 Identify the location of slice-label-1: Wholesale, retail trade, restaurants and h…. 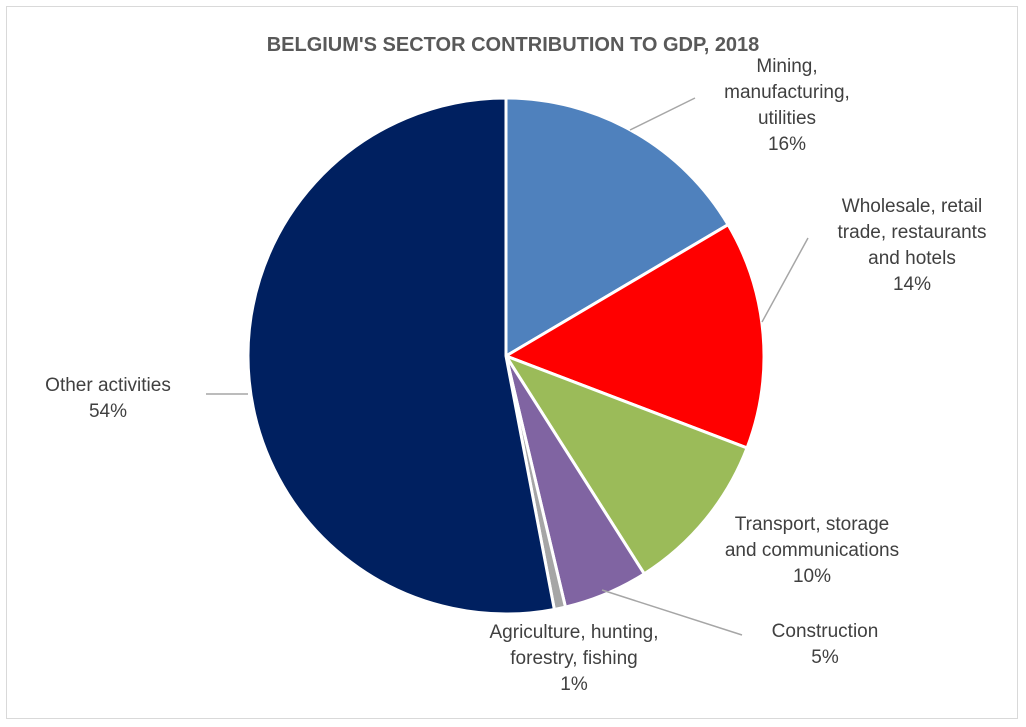
(912, 245).